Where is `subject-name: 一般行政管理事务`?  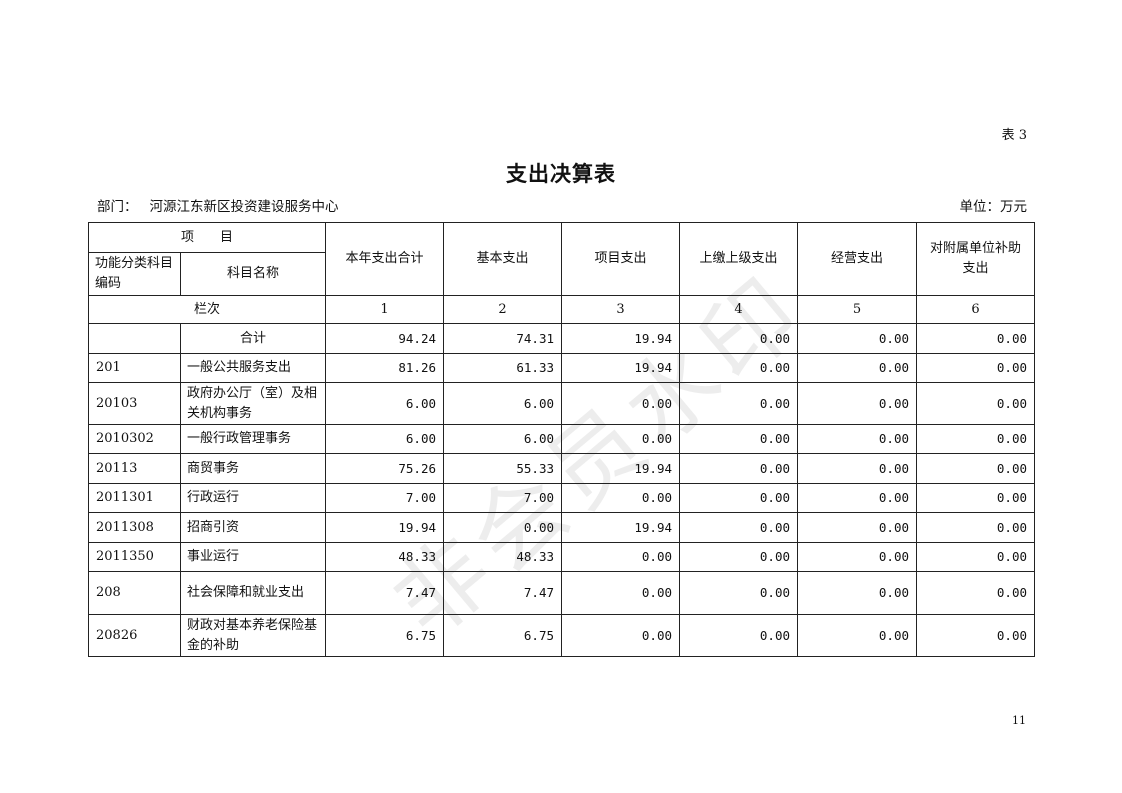
subject-name: 一般行政管理事务 is located at coordinates (253, 439).